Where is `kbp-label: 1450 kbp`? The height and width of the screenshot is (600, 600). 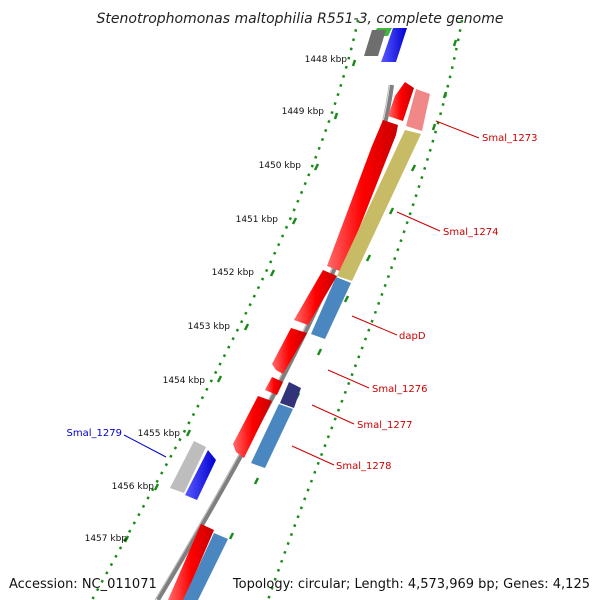 kbp-label: 1450 kbp is located at coordinates (280, 166).